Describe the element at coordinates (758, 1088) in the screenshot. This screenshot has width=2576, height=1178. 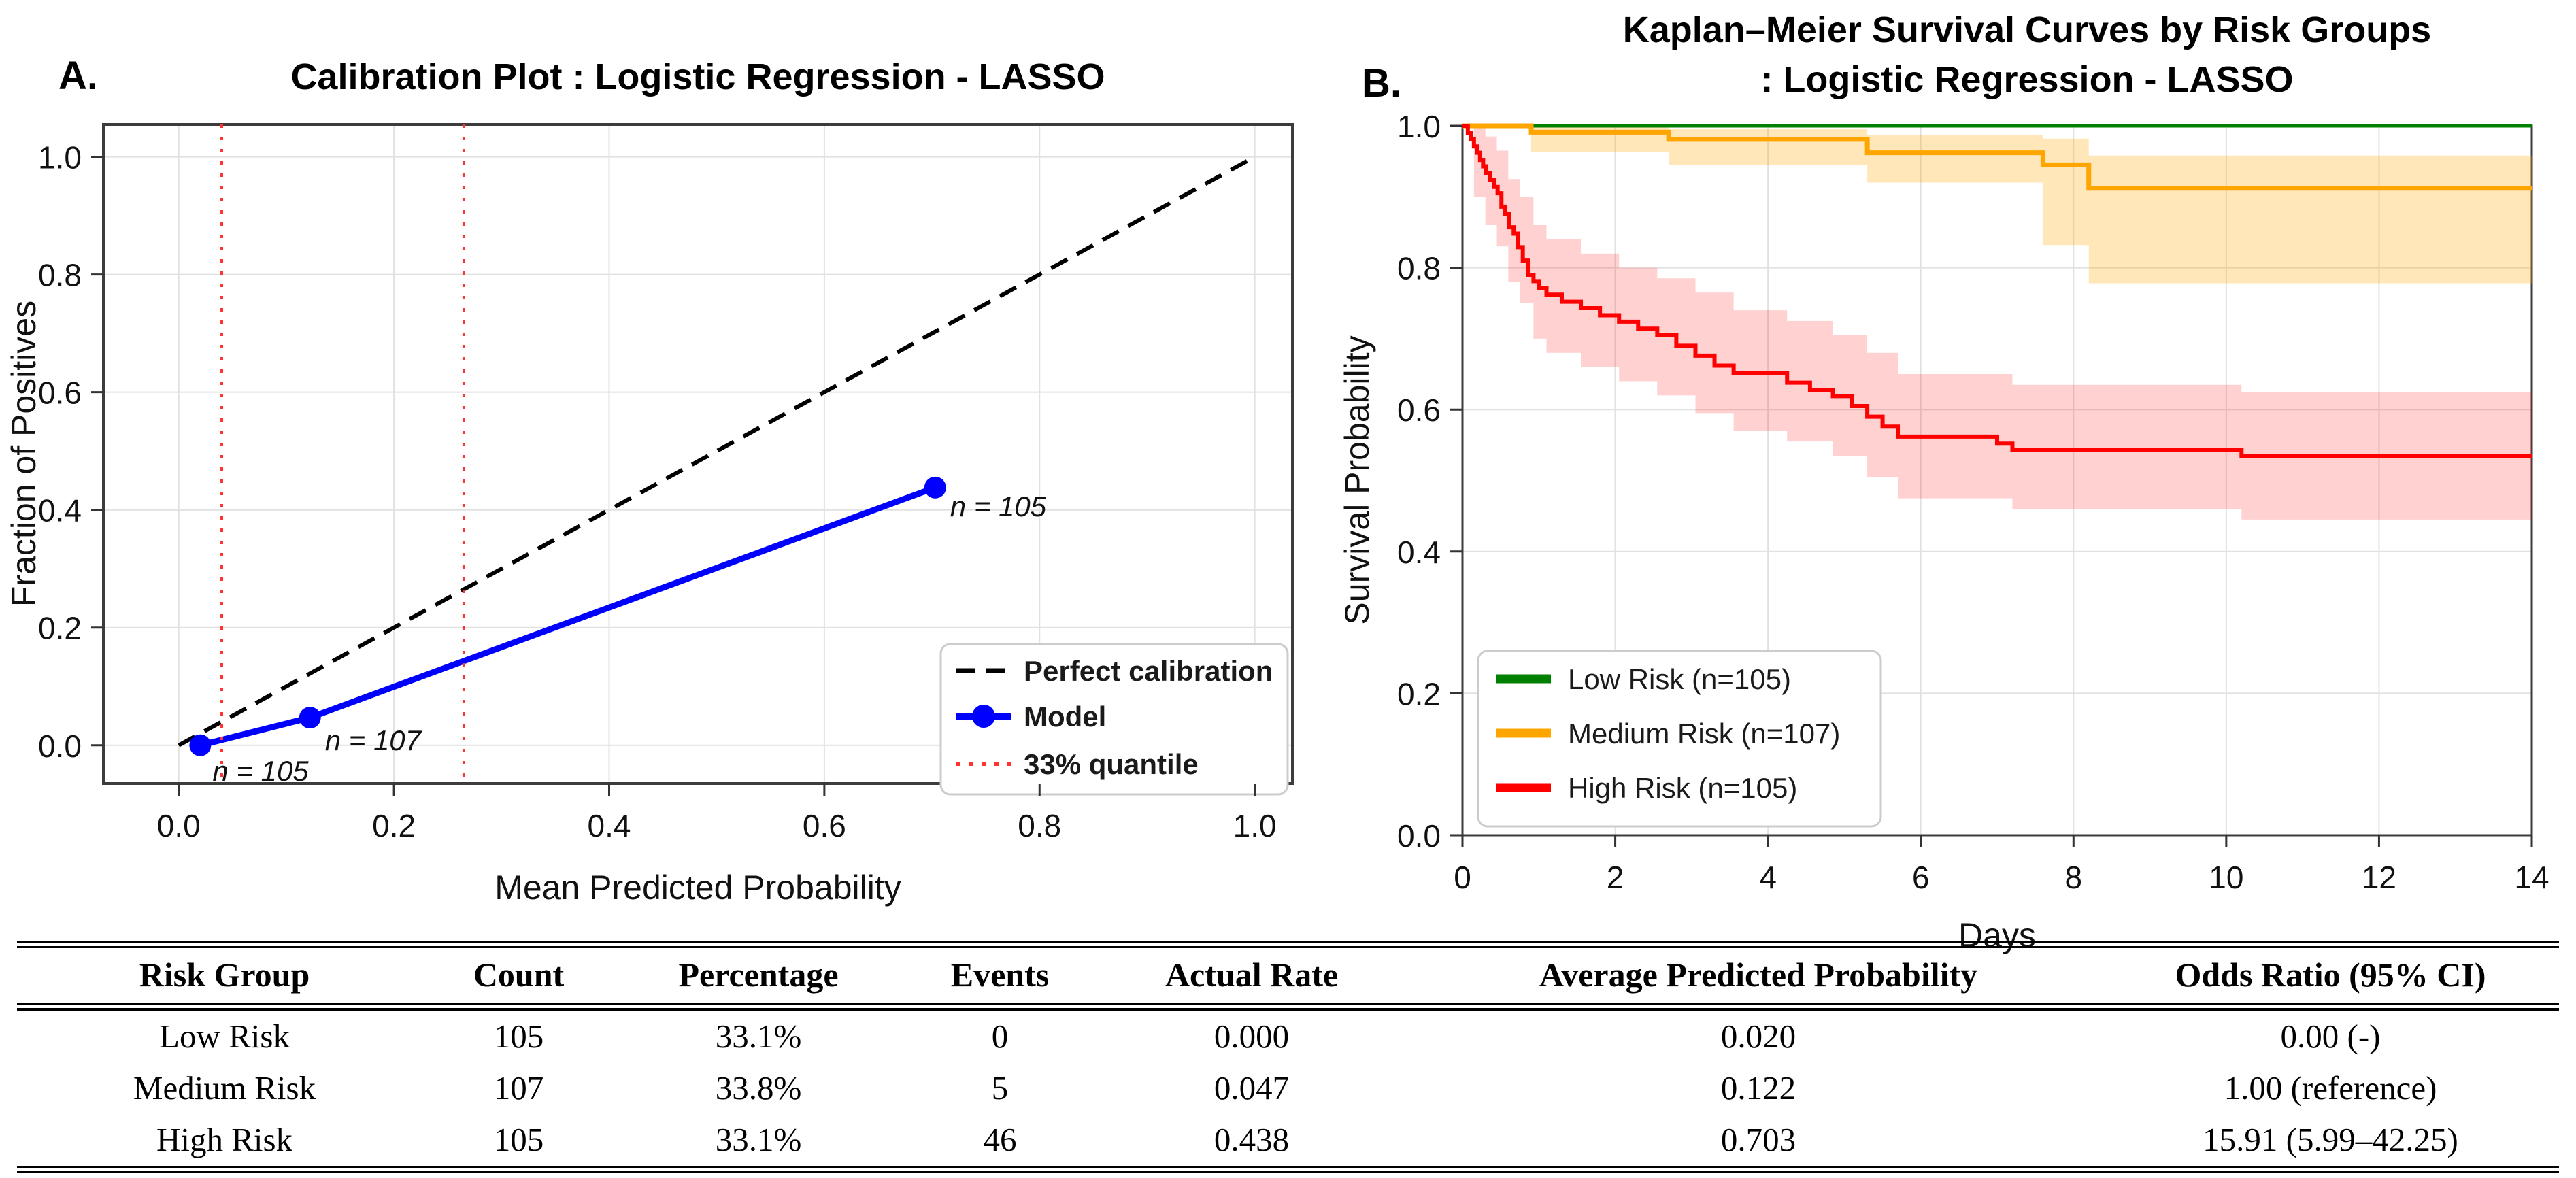
I see `table-cell: 33.8%` at that location.